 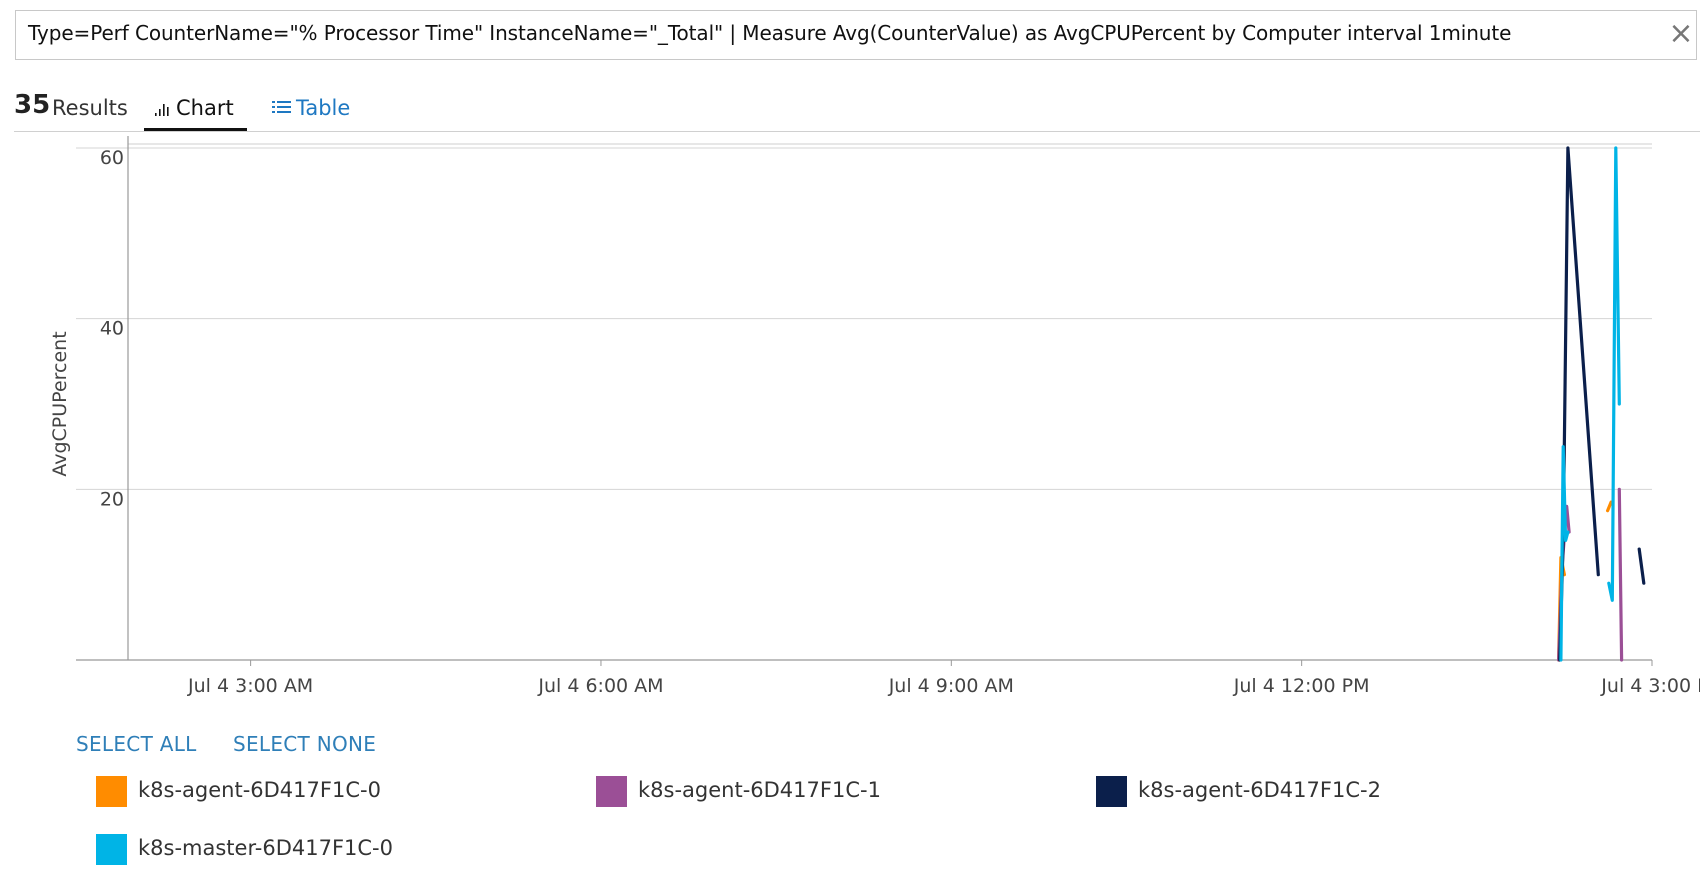 I want to click on y-tick-label: 20, so click(x=112, y=499).